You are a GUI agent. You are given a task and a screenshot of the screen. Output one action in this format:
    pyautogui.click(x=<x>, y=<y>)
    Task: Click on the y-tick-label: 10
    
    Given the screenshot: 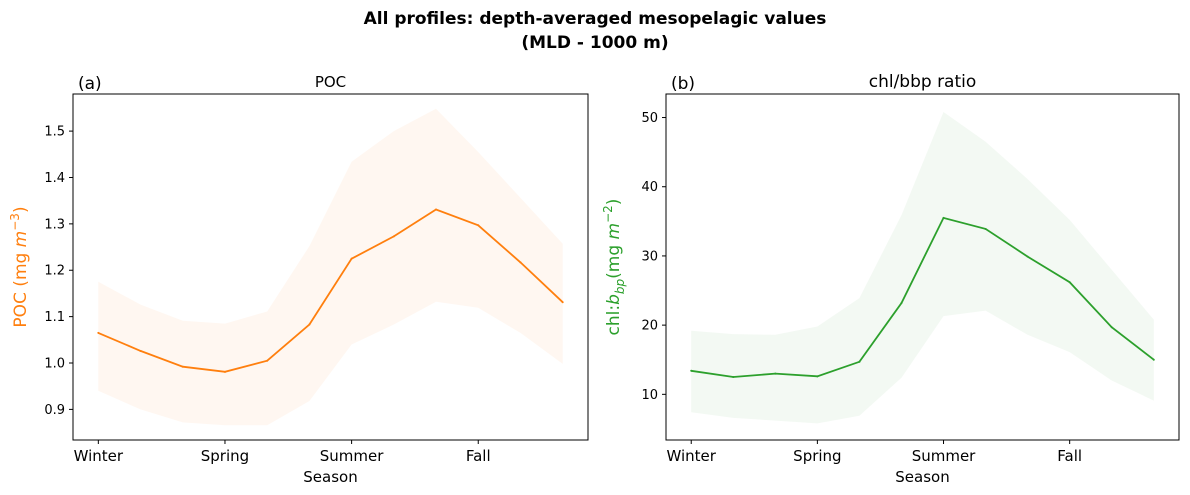 What is the action you would take?
    pyautogui.click(x=649, y=395)
    